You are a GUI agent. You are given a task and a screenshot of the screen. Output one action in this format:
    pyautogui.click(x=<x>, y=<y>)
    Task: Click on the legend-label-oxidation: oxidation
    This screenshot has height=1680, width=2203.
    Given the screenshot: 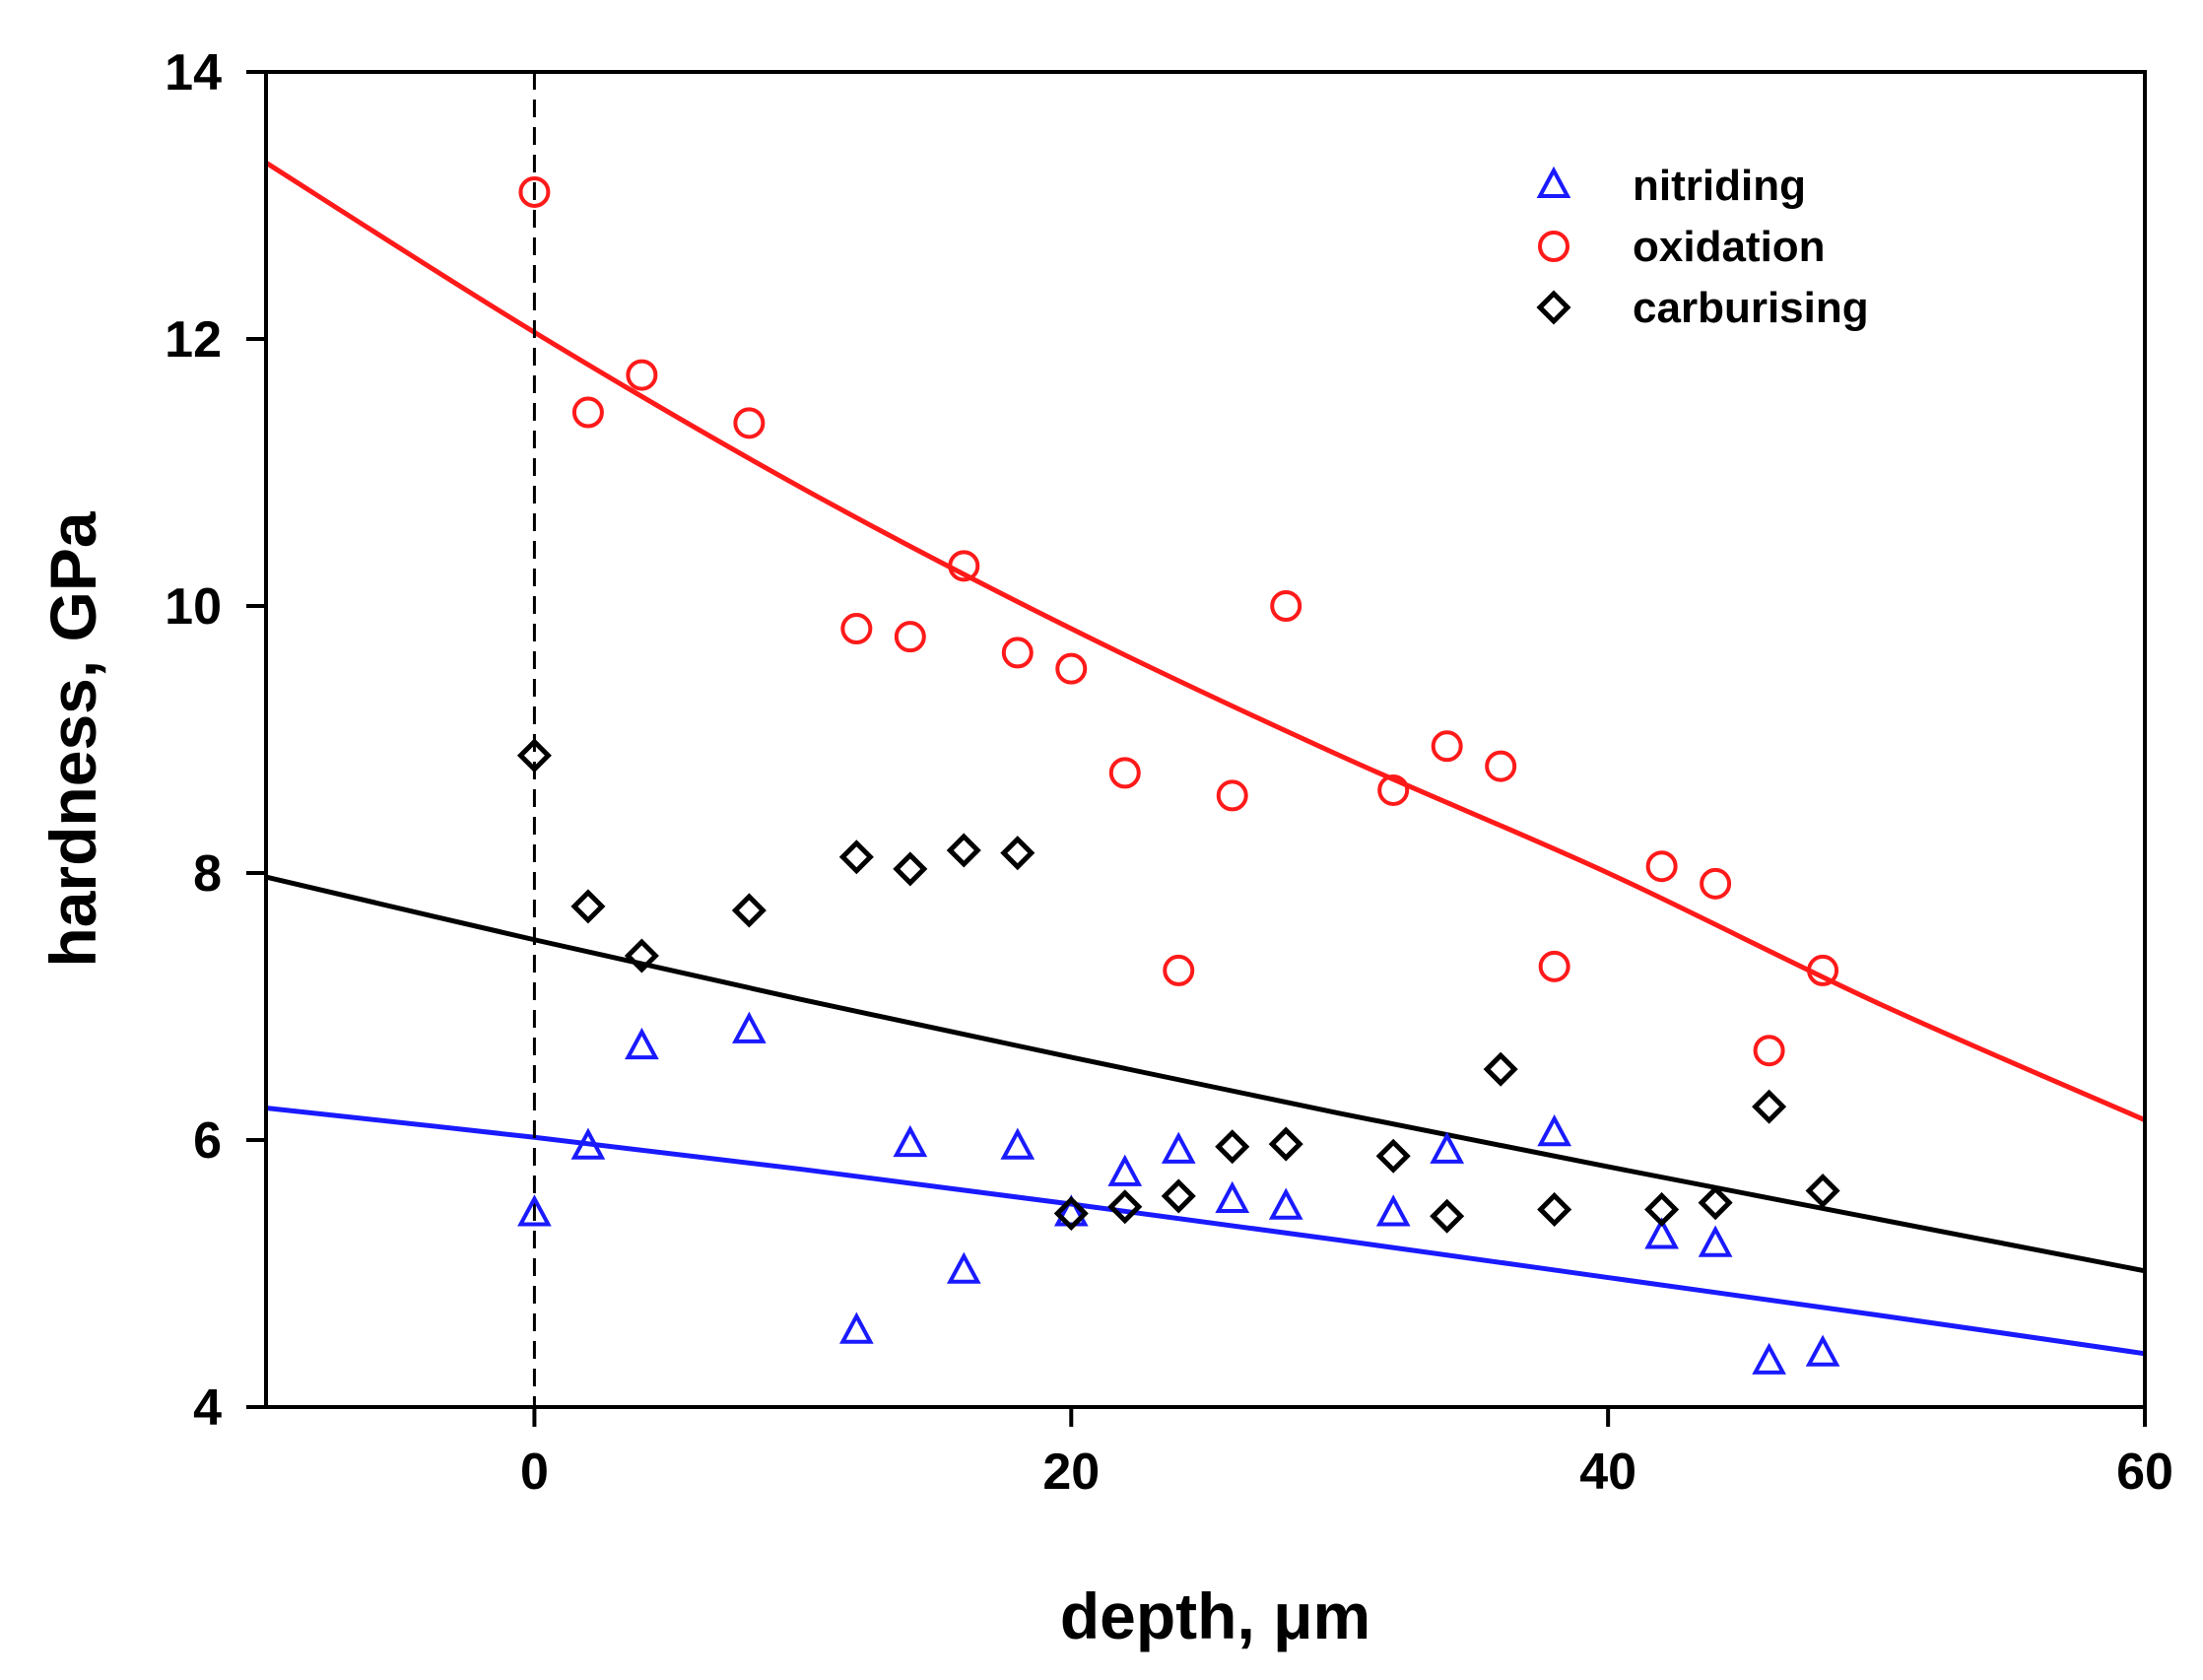 What is the action you would take?
    pyautogui.click(x=1730, y=247)
    